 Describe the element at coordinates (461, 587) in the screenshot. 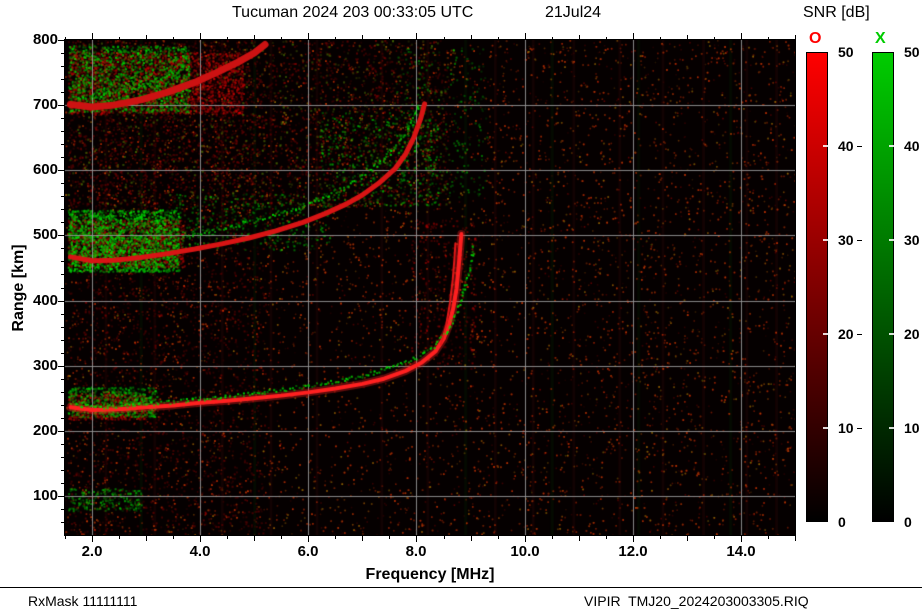

I see `footer-divider` at that location.